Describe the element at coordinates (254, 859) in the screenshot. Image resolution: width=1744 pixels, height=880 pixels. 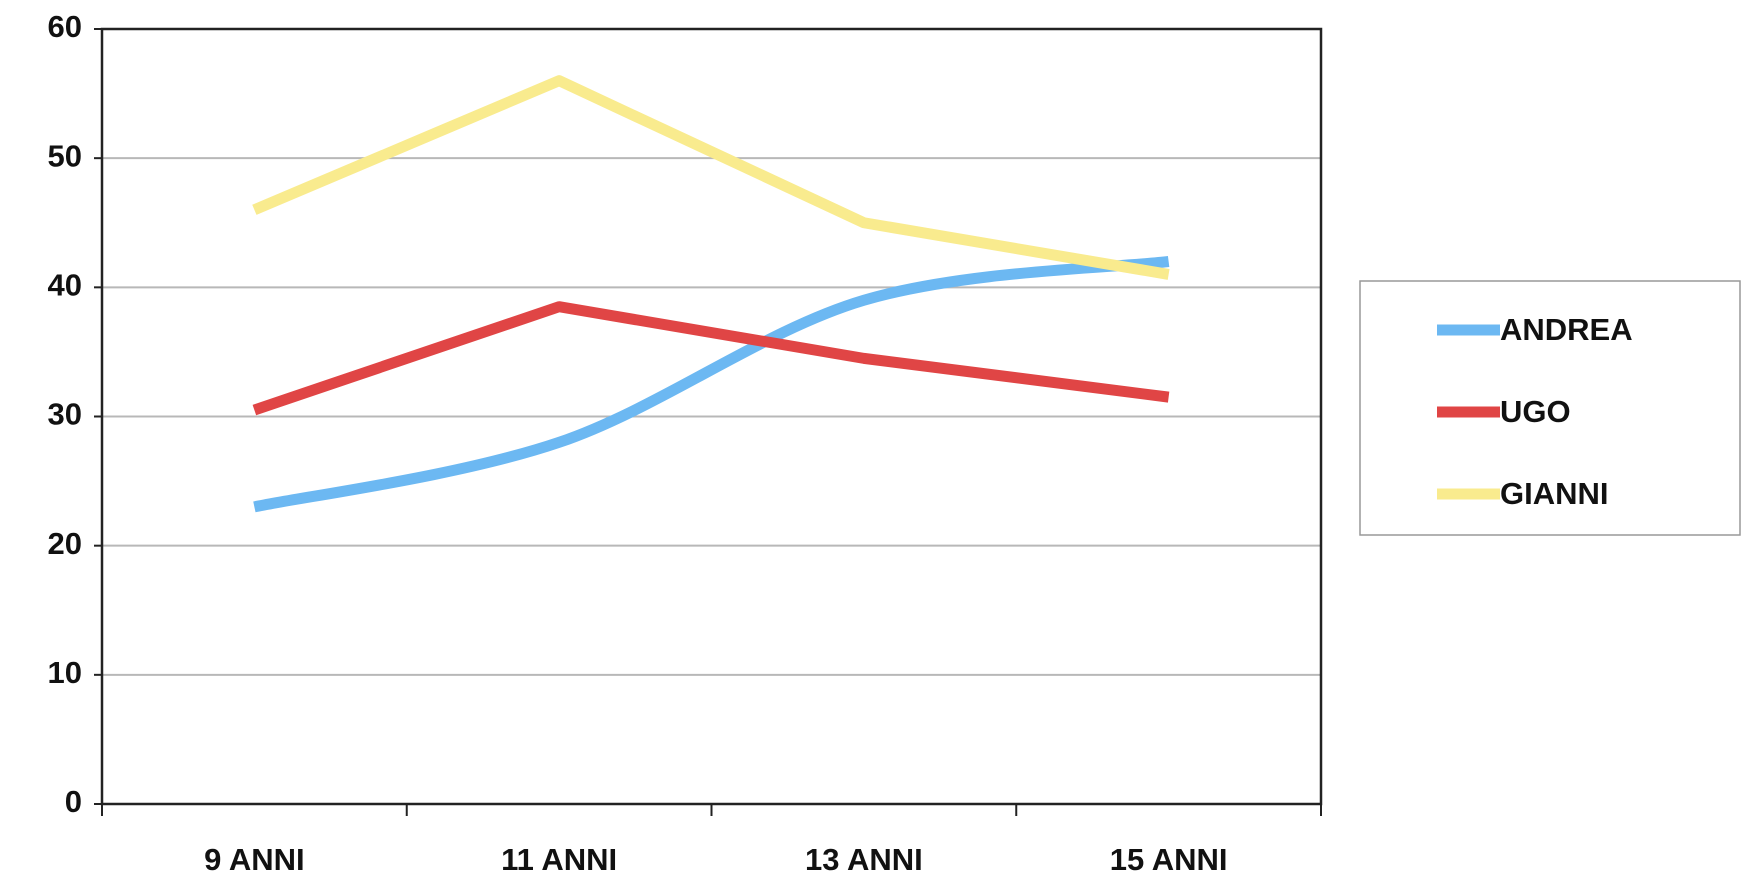
I see `x-tick-label: 9 ANNI` at that location.